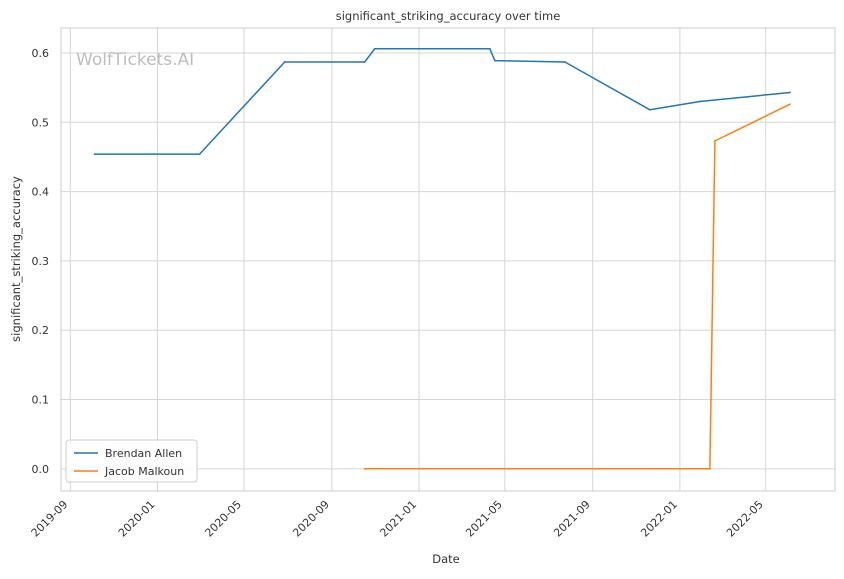 The height and width of the screenshot is (579, 844). I want to click on x-tick-label-1: 2020-01, so click(137, 519).